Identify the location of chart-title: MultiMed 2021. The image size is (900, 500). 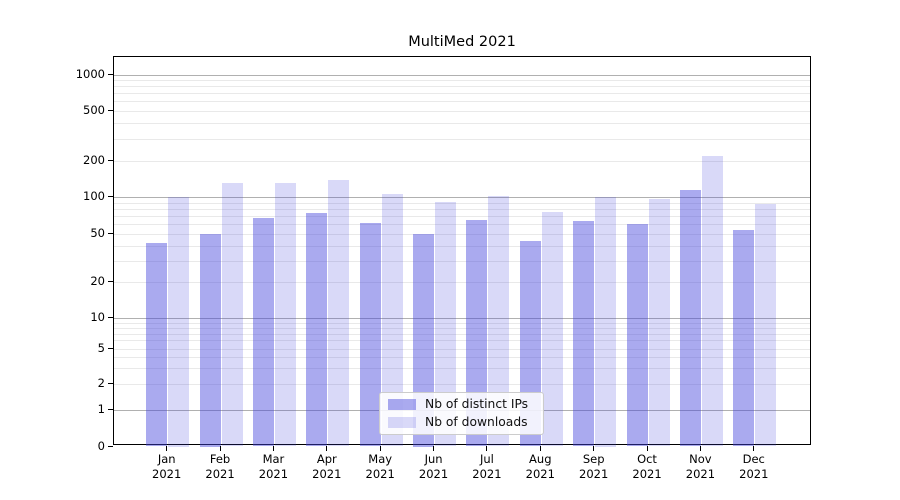
(462, 42).